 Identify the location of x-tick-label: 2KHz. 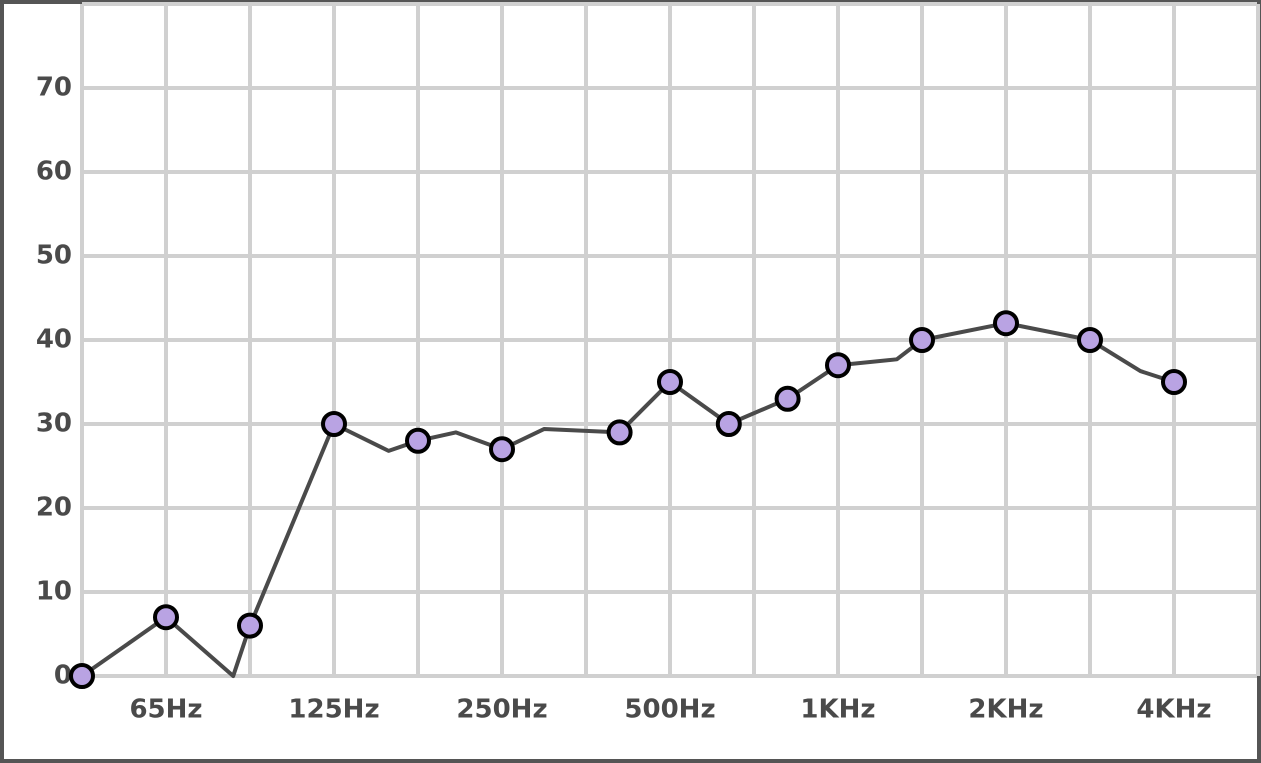
(1005, 710).